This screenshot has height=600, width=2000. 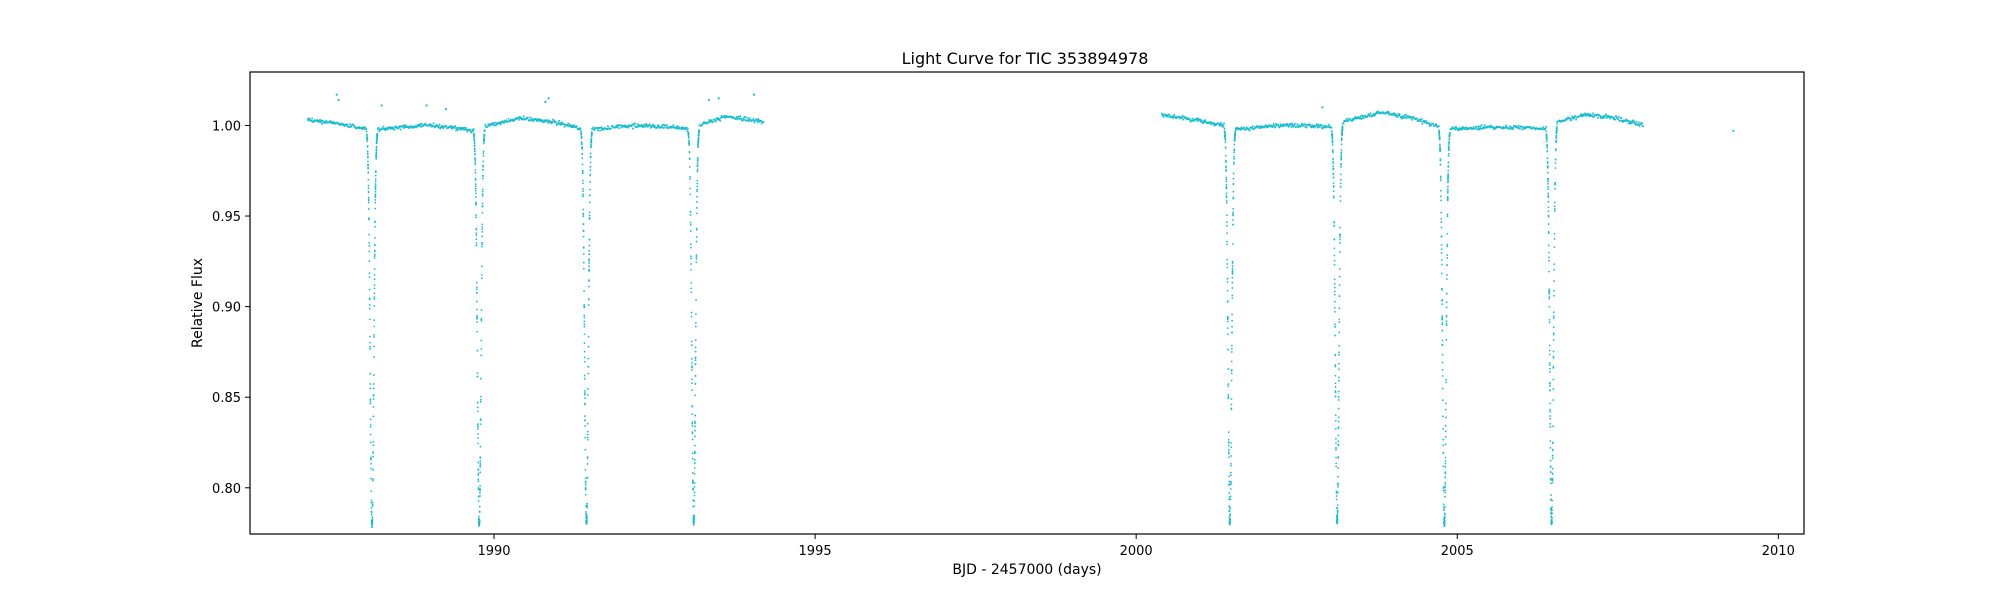 What do you see at coordinates (1136, 546) in the screenshot?
I see `x-axis: 1990 1995 2000 2005 2010` at bounding box center [1136, 546].